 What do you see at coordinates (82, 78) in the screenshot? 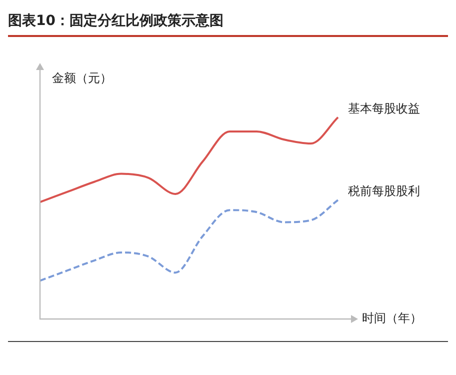
I see `y-axis-title: 金额（元）` at bounding box center [82, 78].